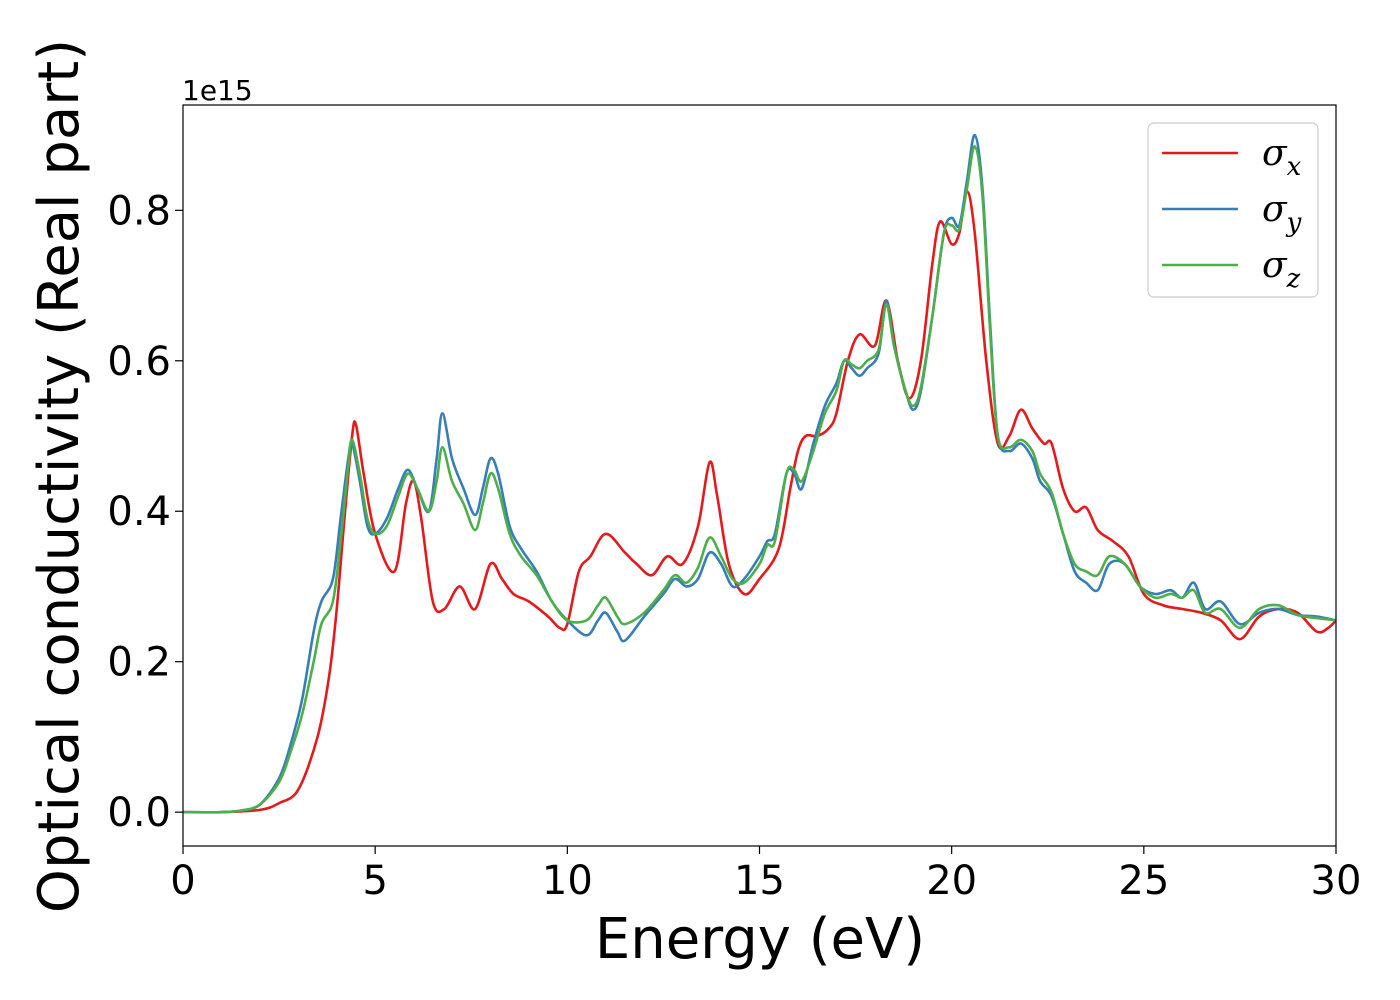 The width and height of the screenshot is (1400, 1000). Describe the element at coordinates (139, 211) in the screenshot. I see `y-tick-label: 0.8` at that location.